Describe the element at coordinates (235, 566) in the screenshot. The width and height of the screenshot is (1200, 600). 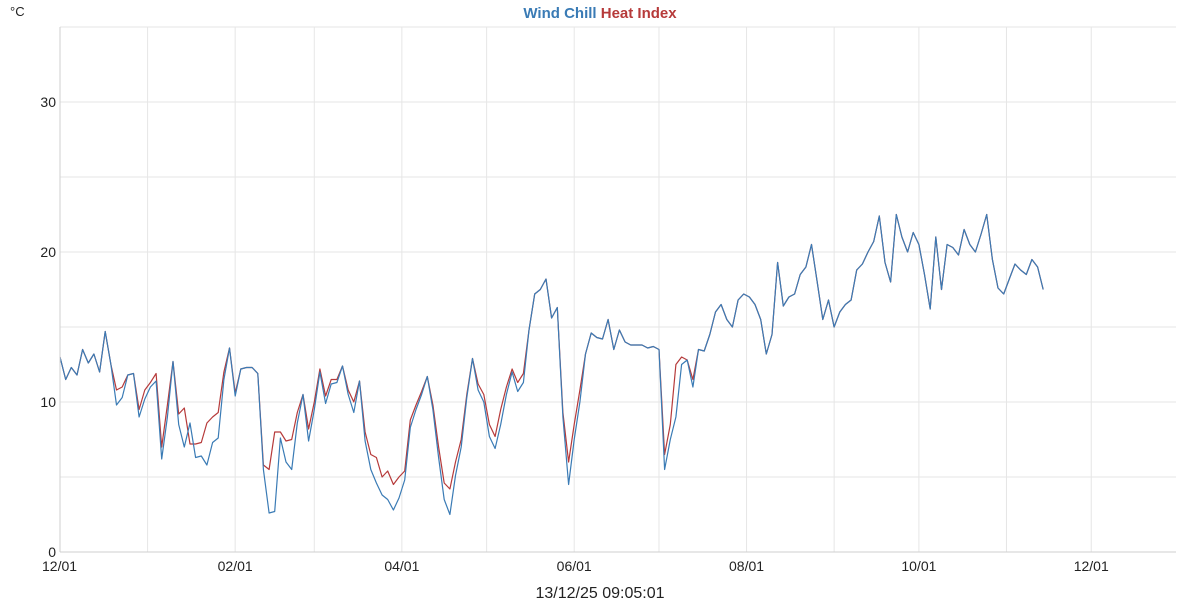
I see `x-tick-label: 02/01` at that location.